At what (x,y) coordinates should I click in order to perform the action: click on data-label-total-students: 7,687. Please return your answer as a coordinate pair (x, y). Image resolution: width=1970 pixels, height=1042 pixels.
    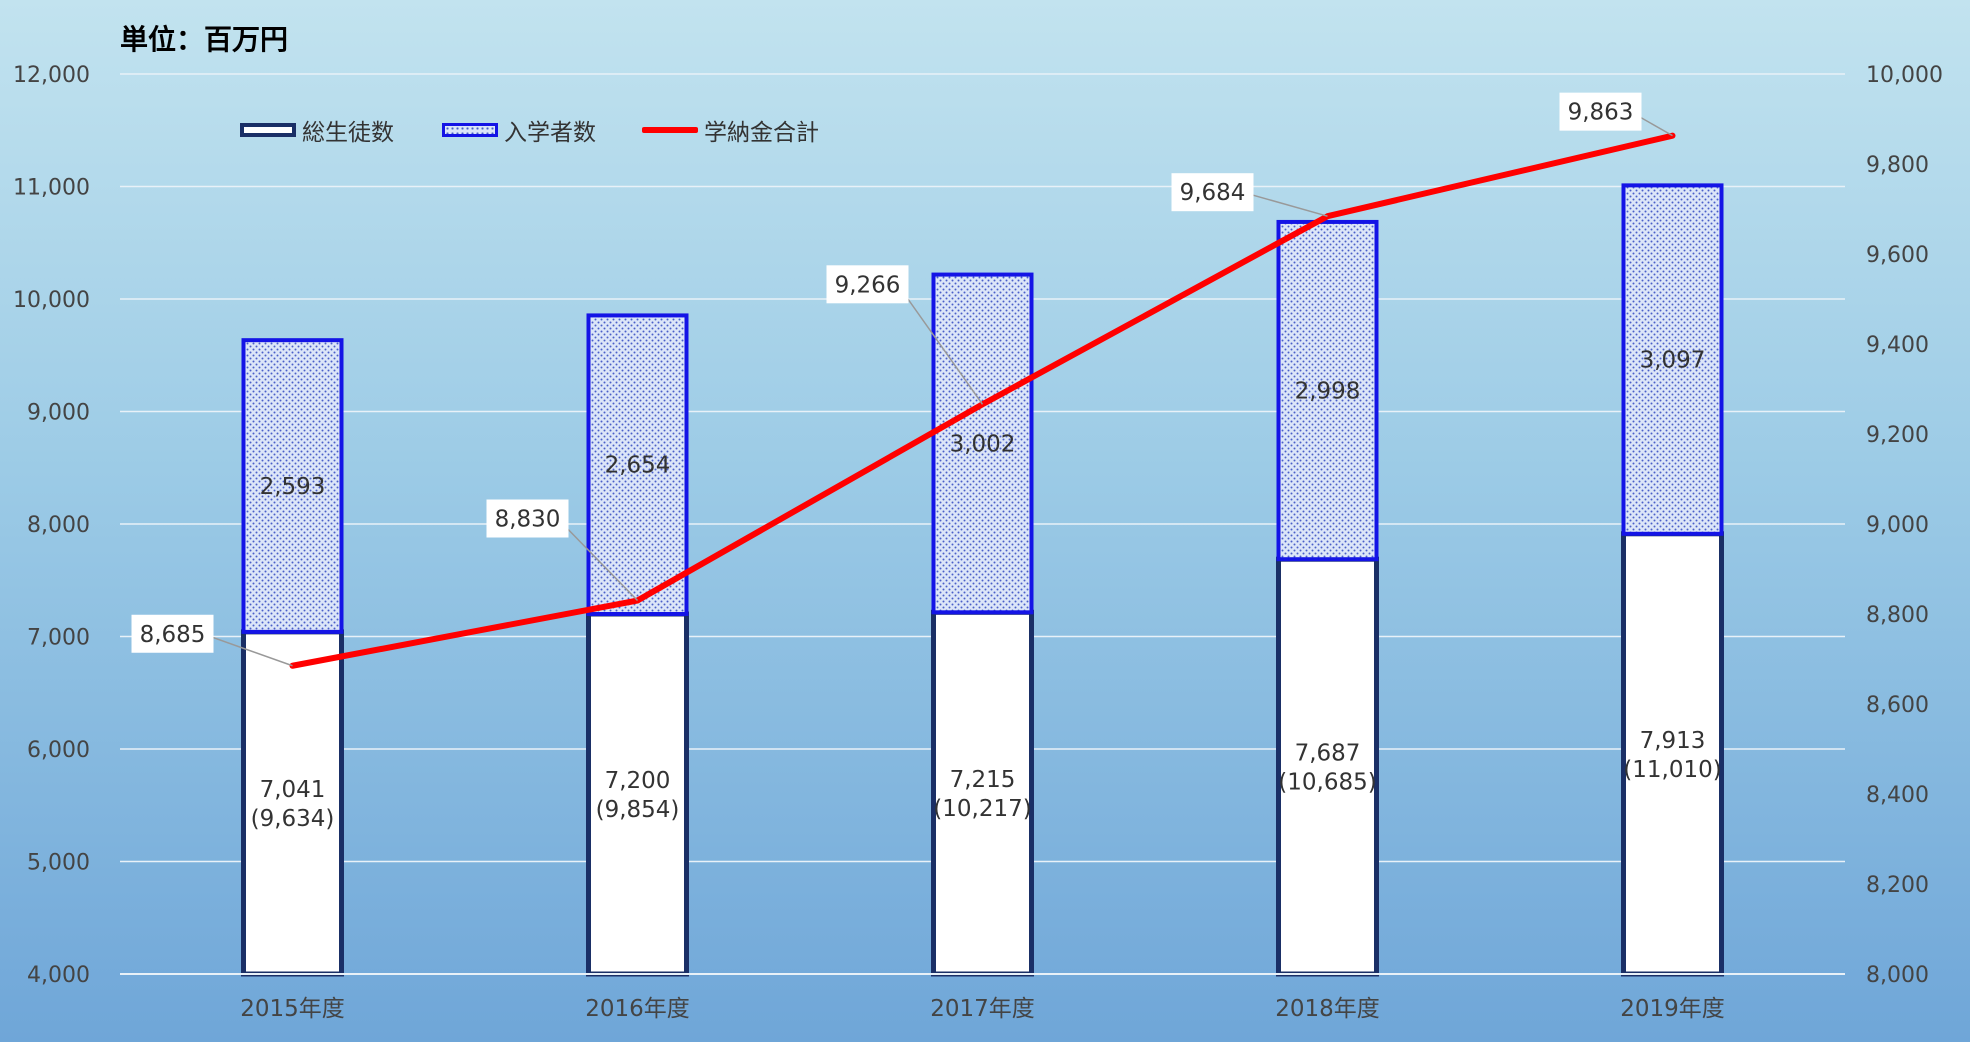
    Looking at the image, I should click on (1328, 754).